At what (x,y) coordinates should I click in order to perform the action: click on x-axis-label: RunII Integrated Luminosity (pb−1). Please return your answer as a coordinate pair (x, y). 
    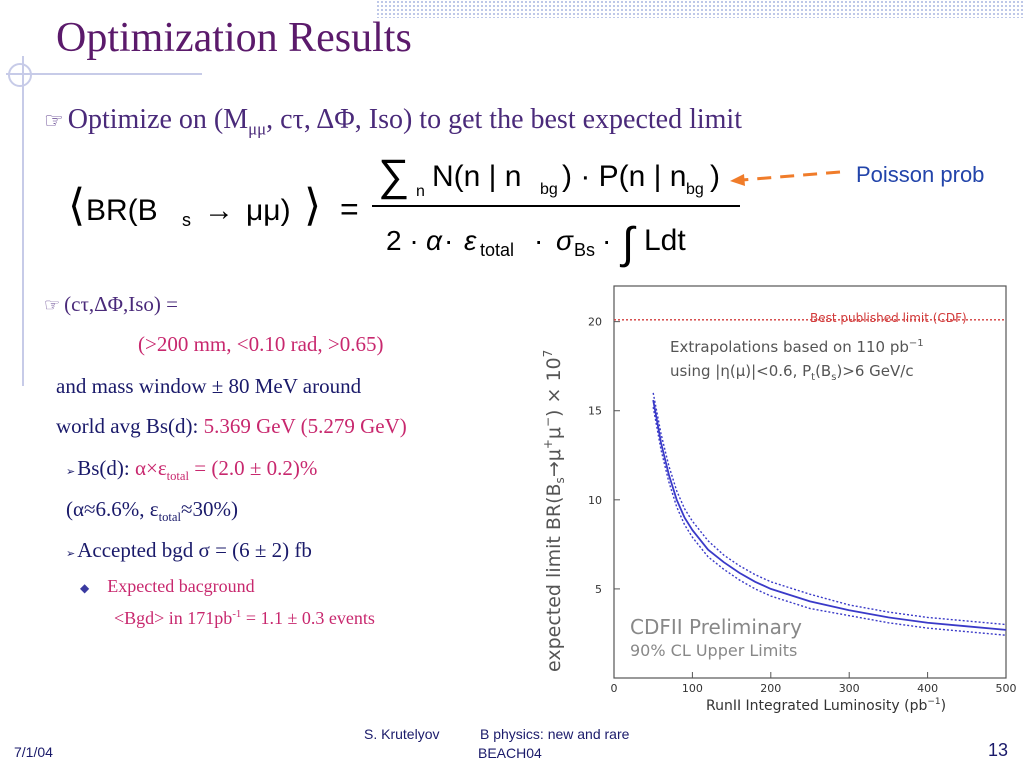
    Looking at the image, I should click on (826, 705).